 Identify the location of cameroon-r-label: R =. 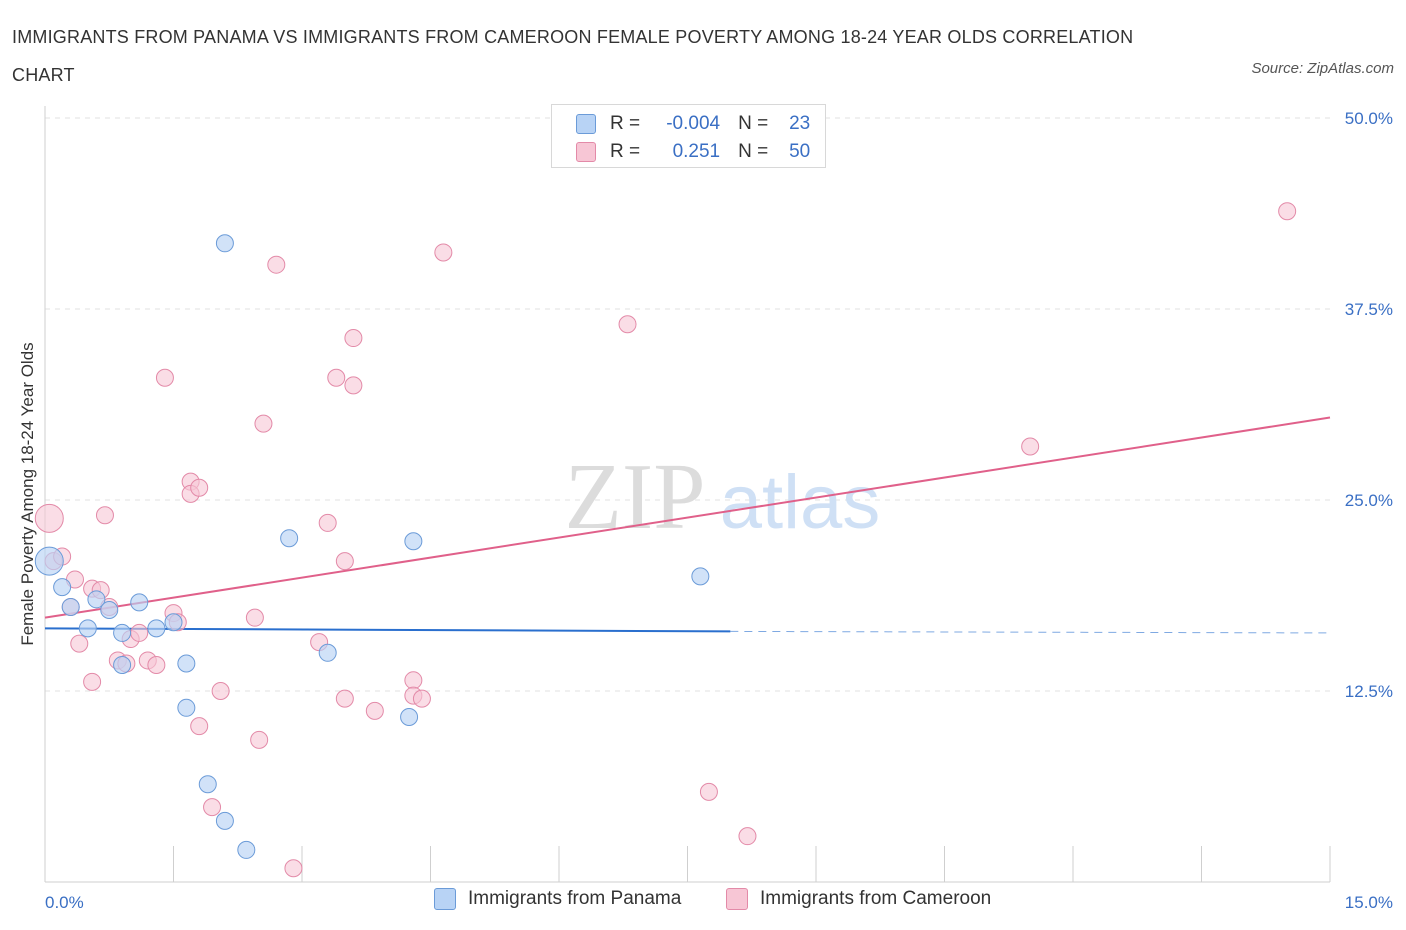
(625, 151).